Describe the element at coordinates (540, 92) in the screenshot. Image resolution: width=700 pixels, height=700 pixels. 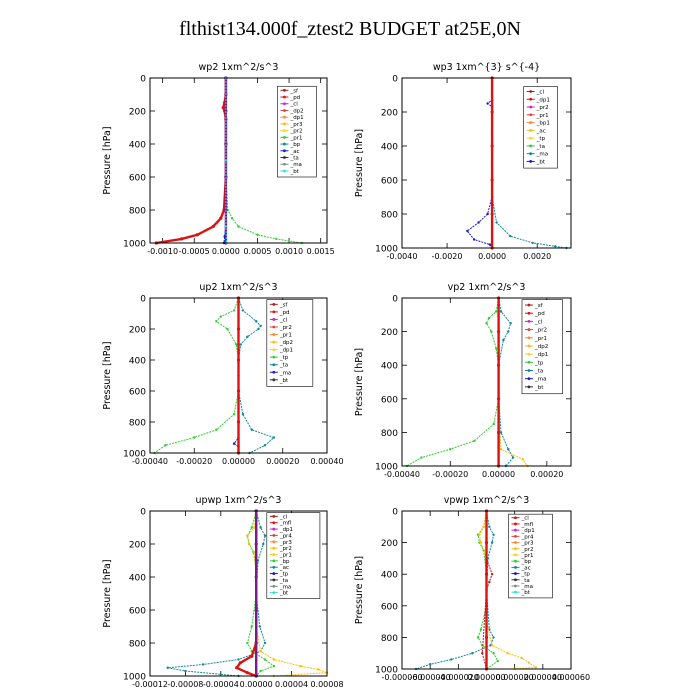
I see `legend-label: _cl` at that location.